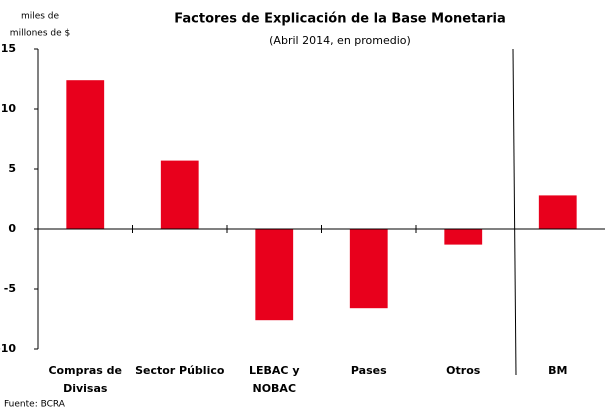 This screenshot has width=606, height=410. What do you see at coordinates (8, 48) in the screenshot?
I see `y-tick-label: 15` at bounding box center [8, 48].